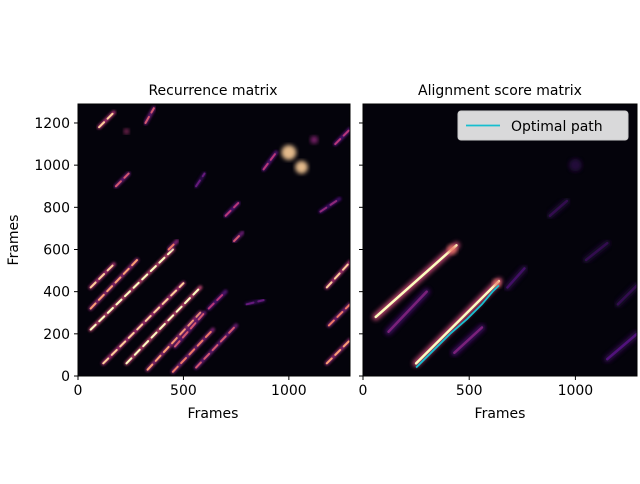  What do you see at coordinates (557, 127) in the screenshot?
I see `legend-label-optimal-path: Optimal path` at bounding box center [557, 127].